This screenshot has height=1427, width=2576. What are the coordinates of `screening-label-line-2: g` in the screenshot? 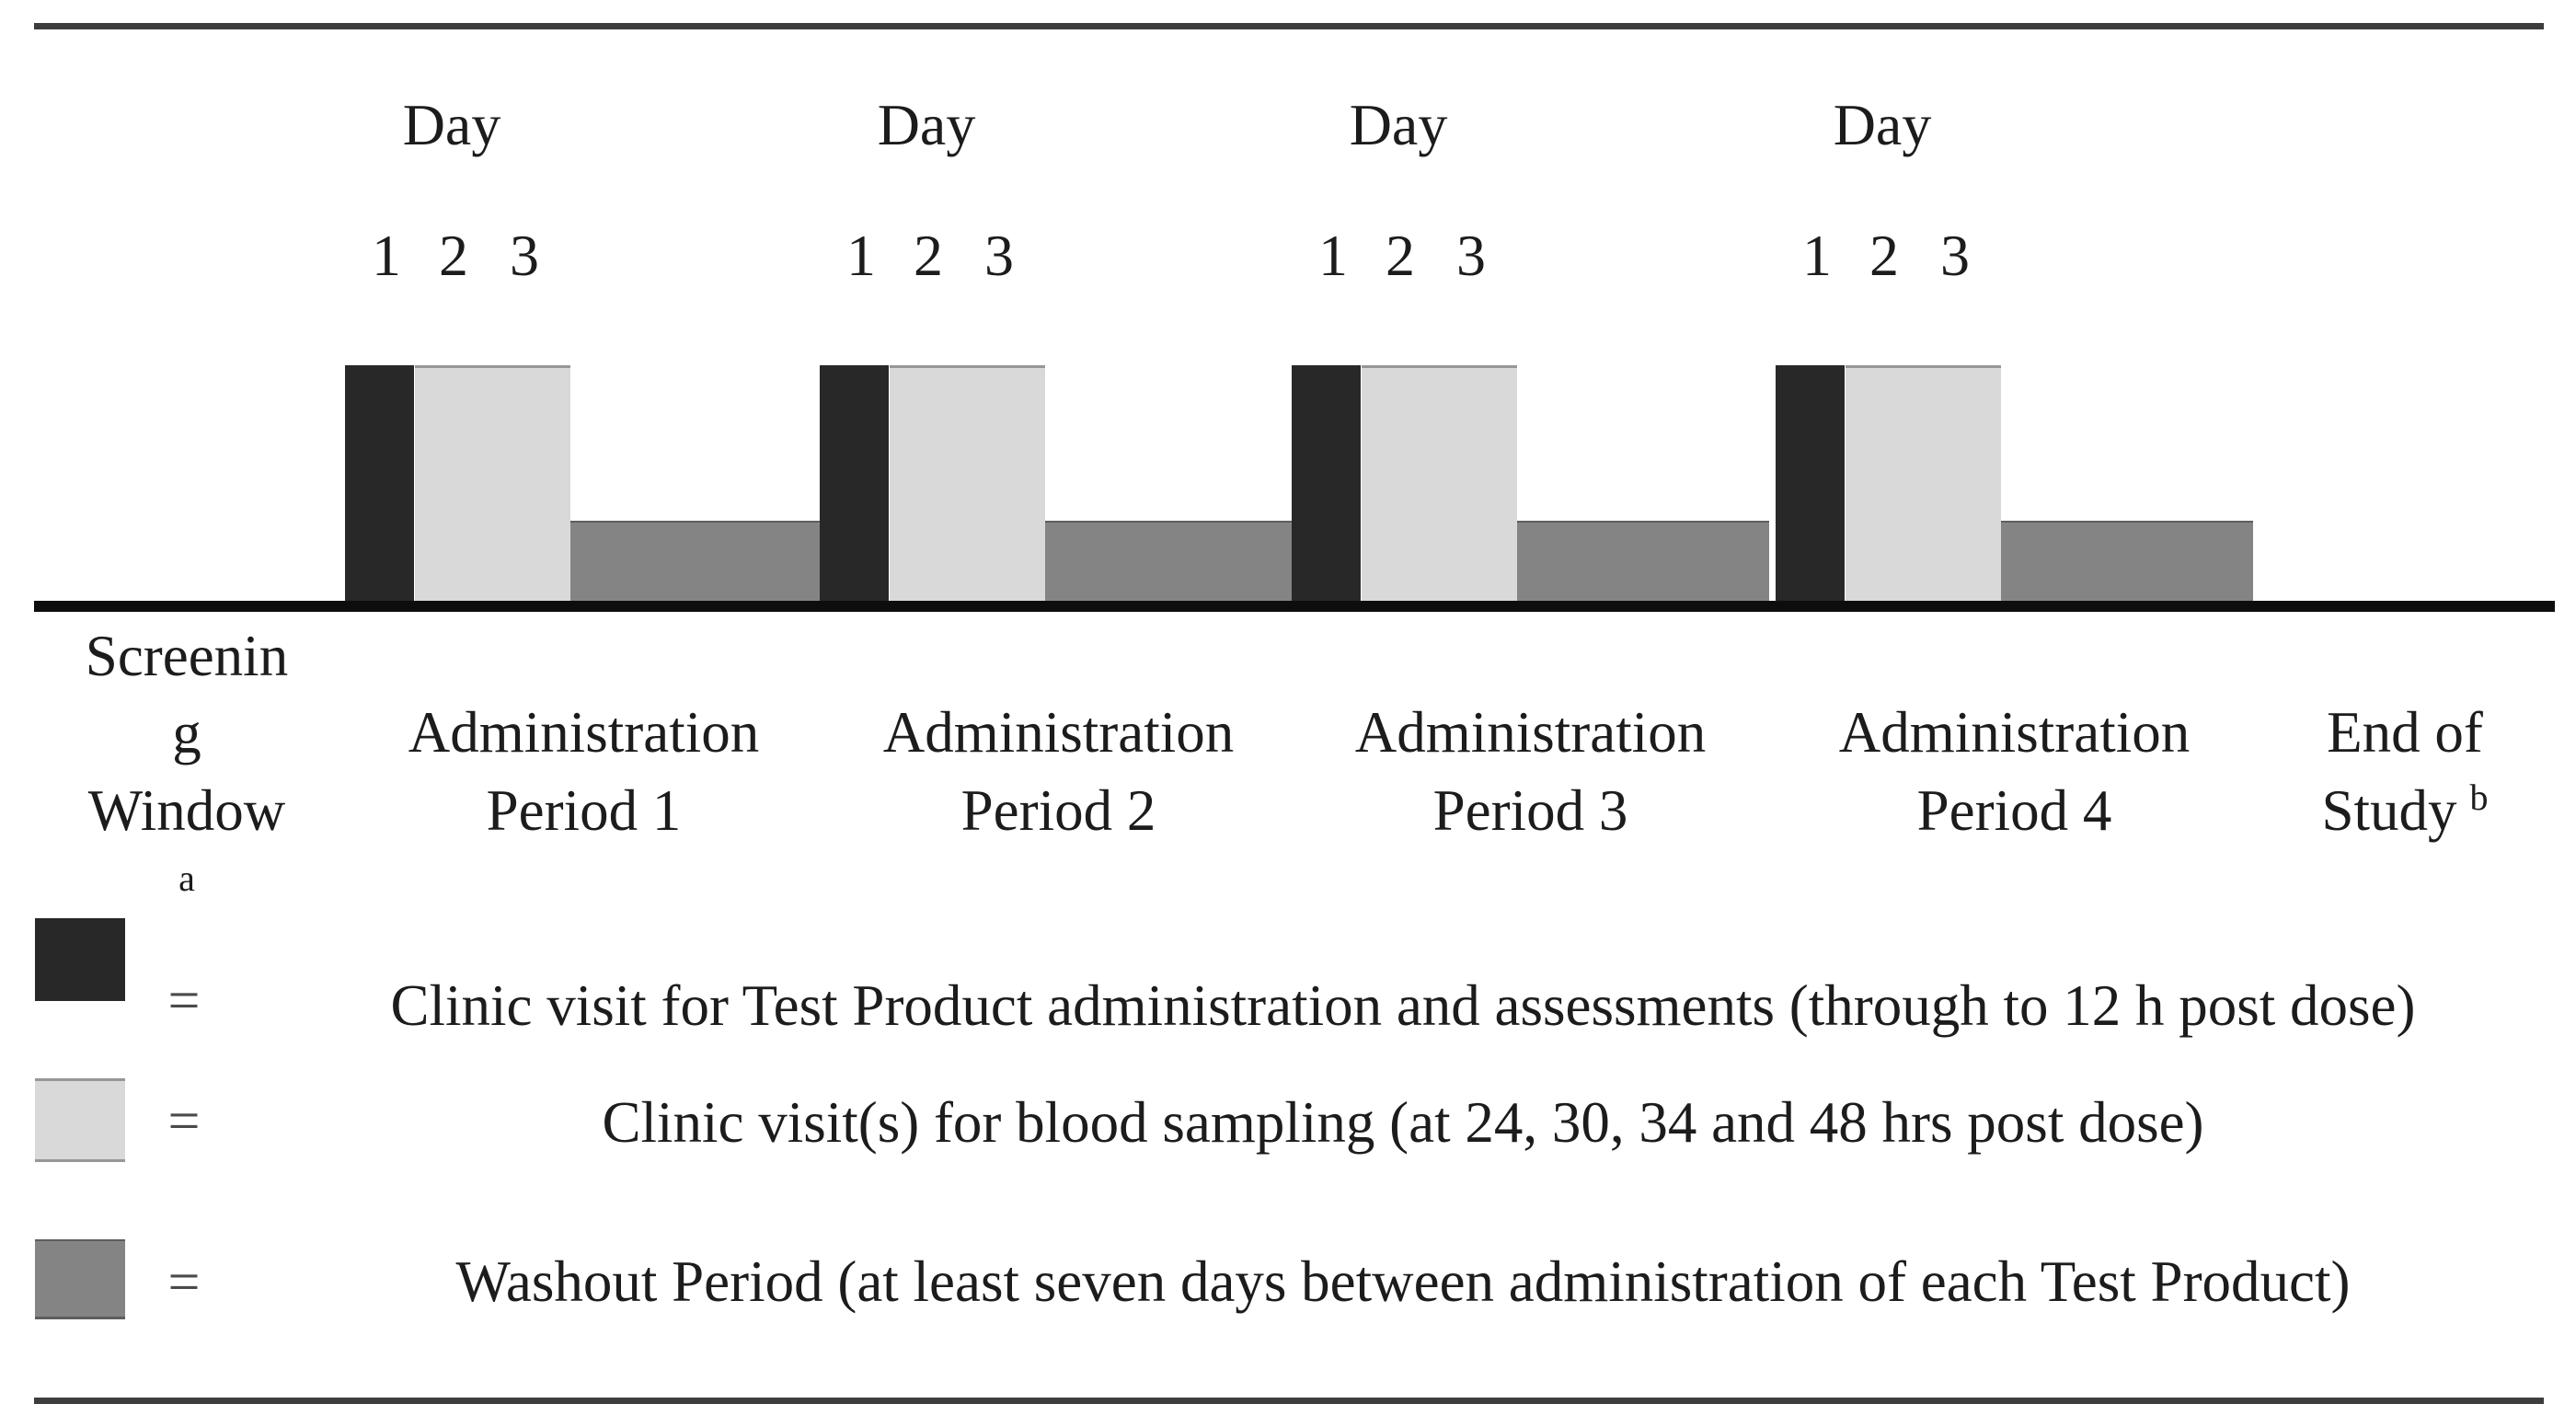 It's located at (186, 733).